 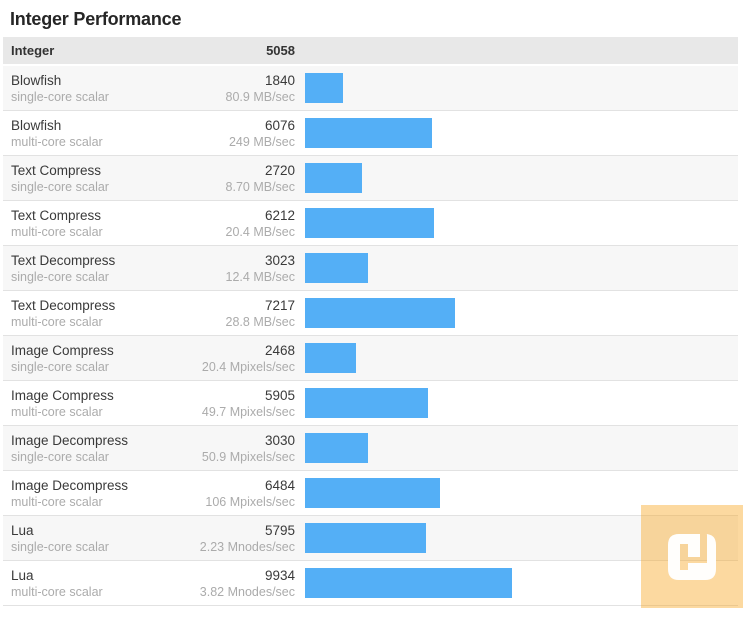 I want to click on workload-throughput: 3.82 Mnodes/sec, so click(x=247, y=592).